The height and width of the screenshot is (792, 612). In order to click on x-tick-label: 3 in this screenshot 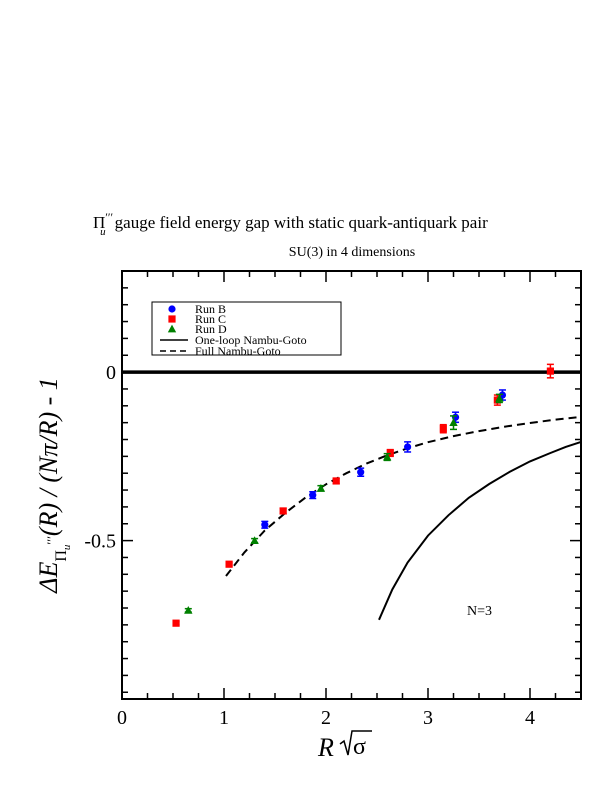, I will do `click(428, 718)`.